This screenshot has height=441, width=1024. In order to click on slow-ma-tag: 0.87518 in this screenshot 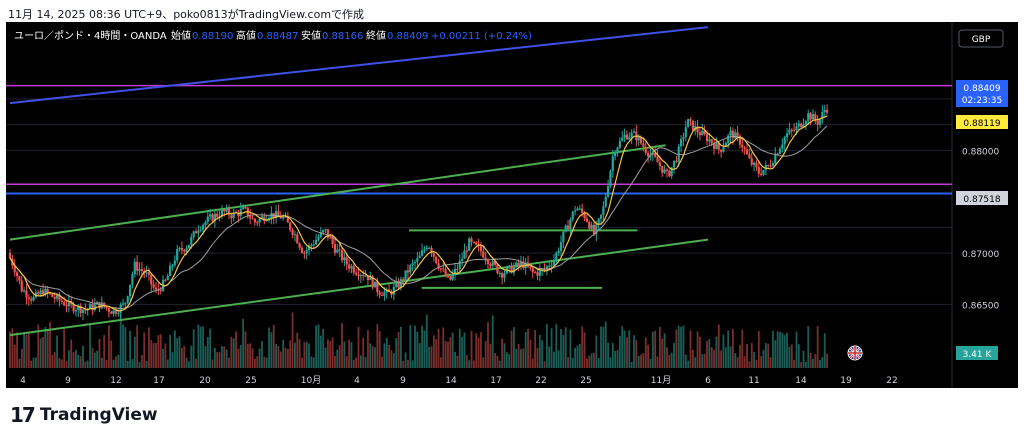, I will do `click(982, 198)`.